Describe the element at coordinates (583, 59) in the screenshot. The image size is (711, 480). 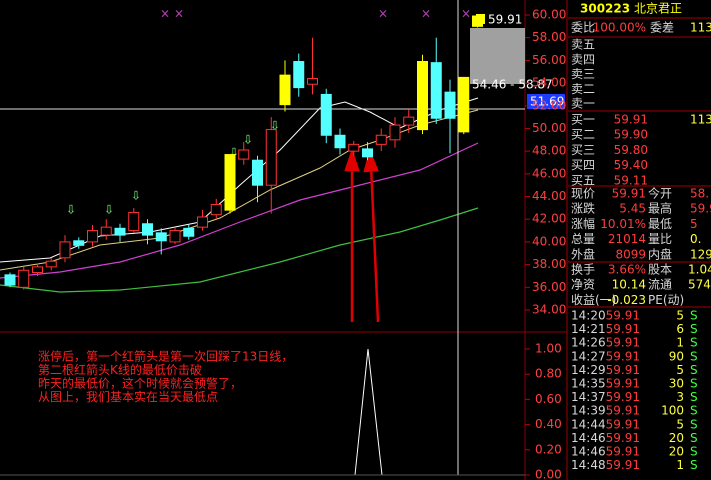
I see `ask-label: 卖四` at that location.